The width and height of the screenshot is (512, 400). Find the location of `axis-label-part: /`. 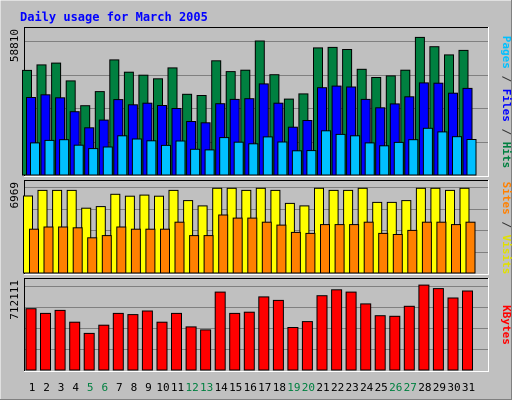

axis-label-part: / is located at coordinates (506, 79).